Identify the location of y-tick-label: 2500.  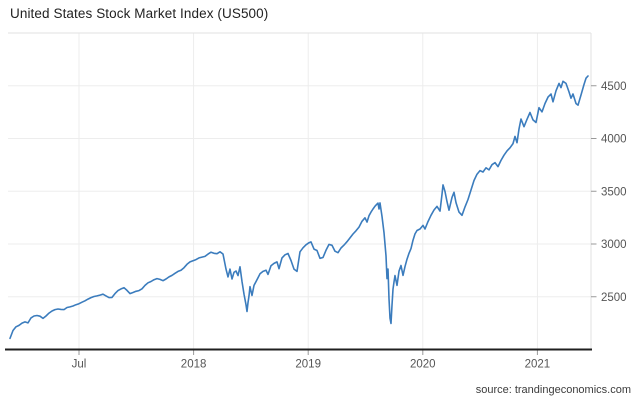
(614, 298).